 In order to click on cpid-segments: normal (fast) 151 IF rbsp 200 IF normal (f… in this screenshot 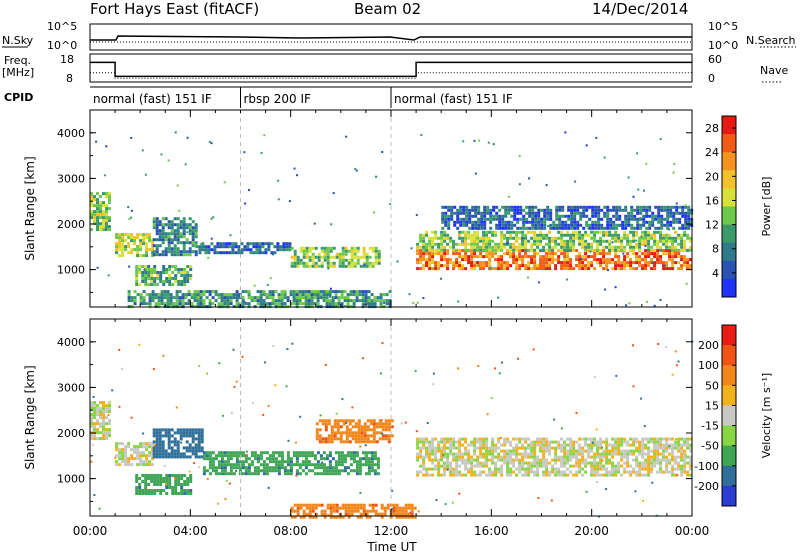, I will do `click(303, 97)`.